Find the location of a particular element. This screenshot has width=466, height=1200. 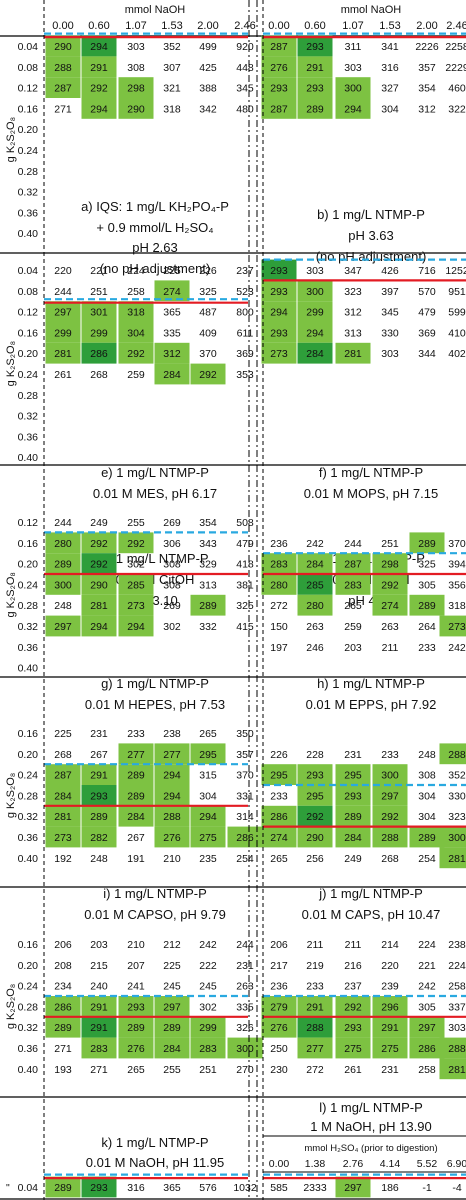

cell-value: 302 is located at coordinates (208, 1007).